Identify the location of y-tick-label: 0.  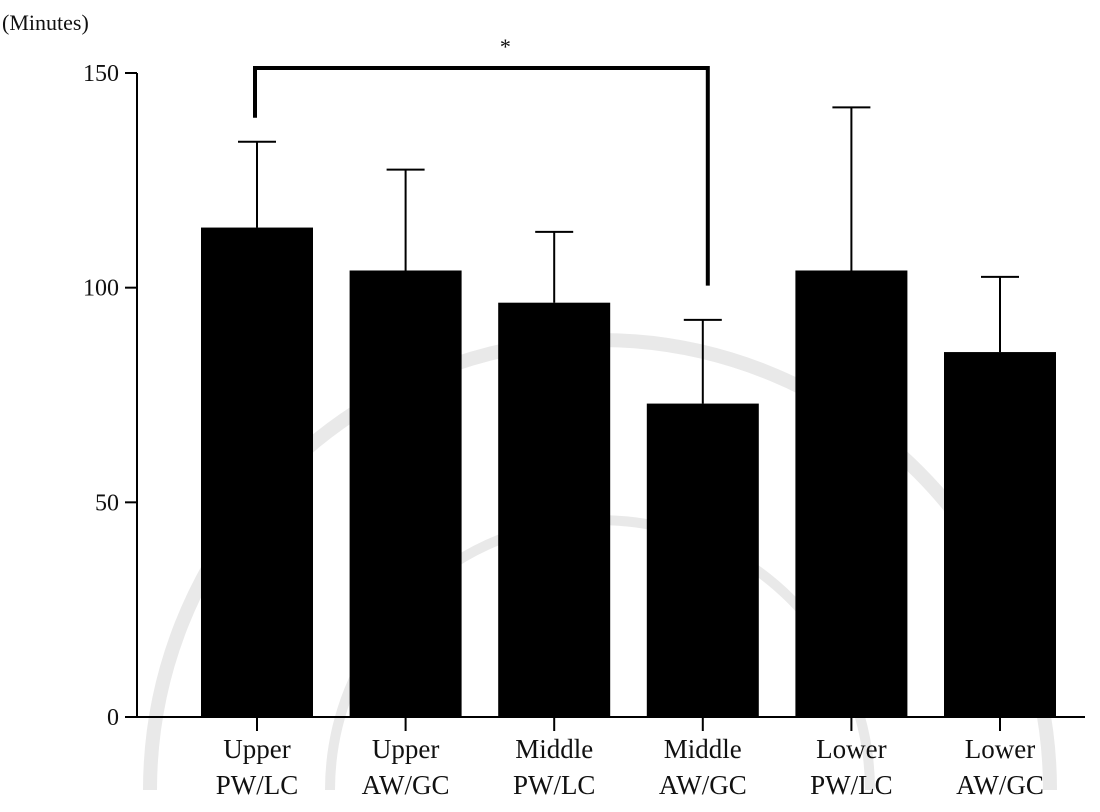
(113, 718).